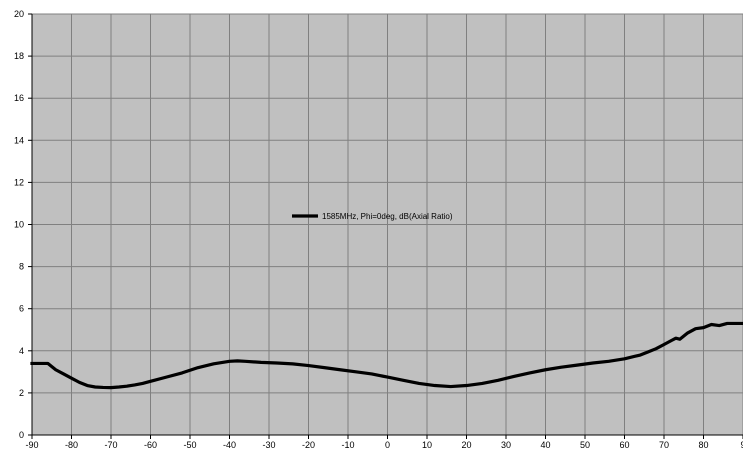 This screenshot has height=455, width=743. What do you see at coordinates (19, 14) in the screenshot?
I see `y-tick-label: 20` at bounding box center [19, 14].